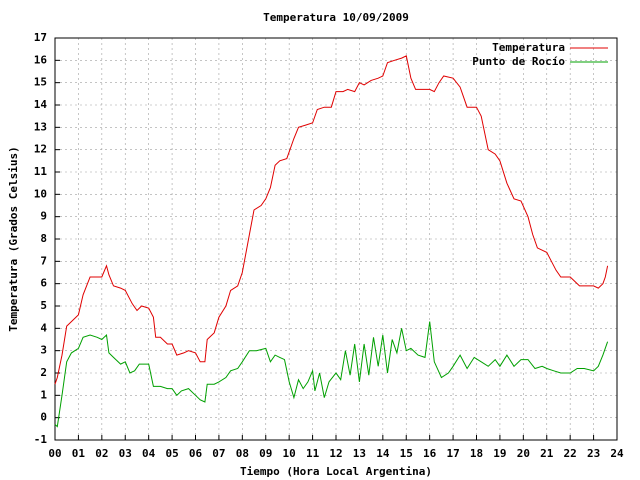 The image size is (640, 480). Describe the element at coordinates (40, 193) in the screenshot. I see `y-tick-label: 10` at that location.